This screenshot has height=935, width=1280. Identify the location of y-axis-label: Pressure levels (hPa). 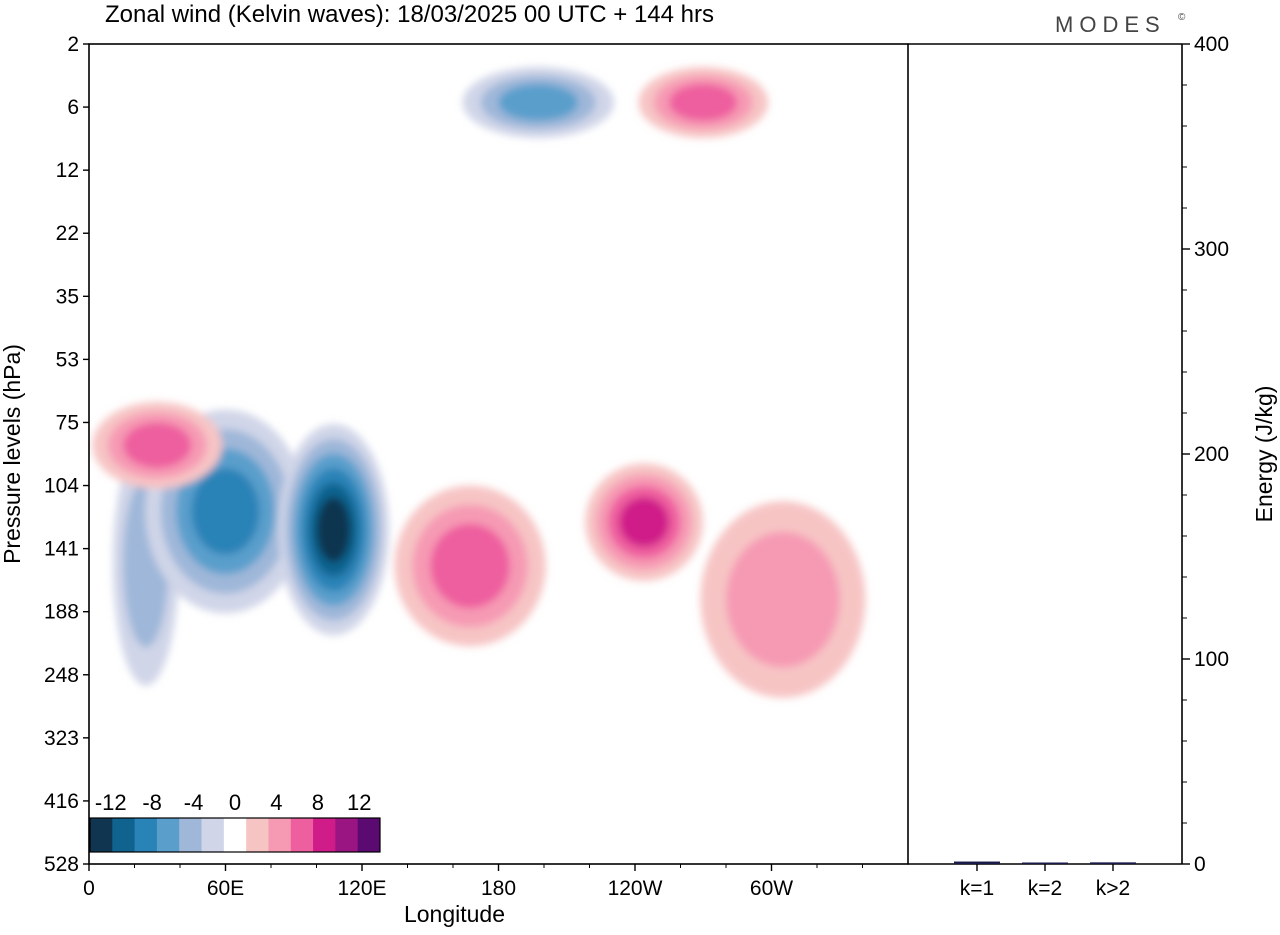
(12, 454).